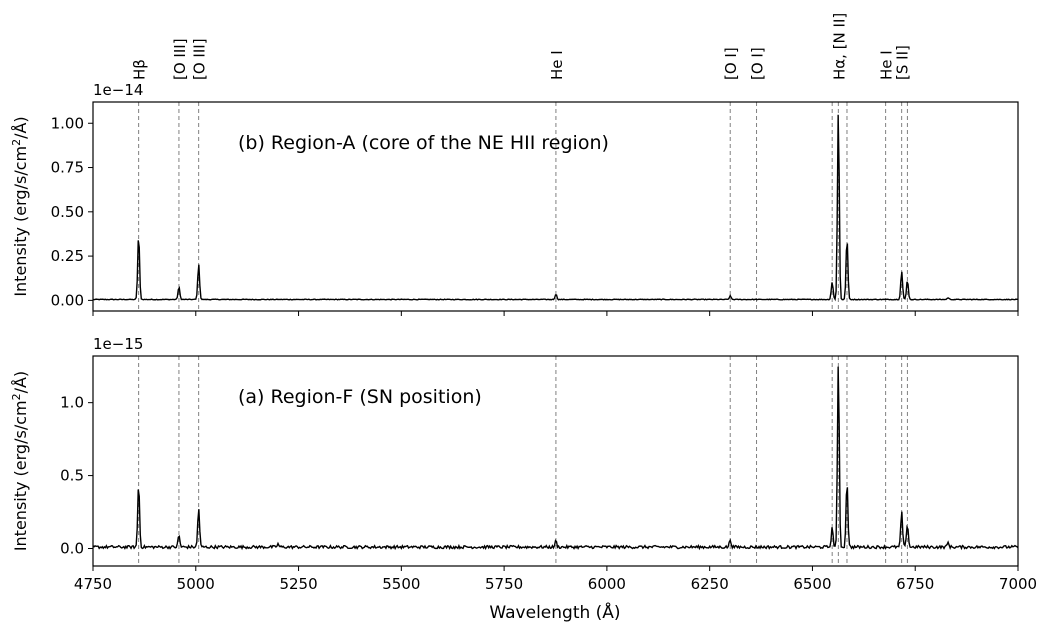  I want to click on y-offset-text: 1e−15, so click(118, 344).